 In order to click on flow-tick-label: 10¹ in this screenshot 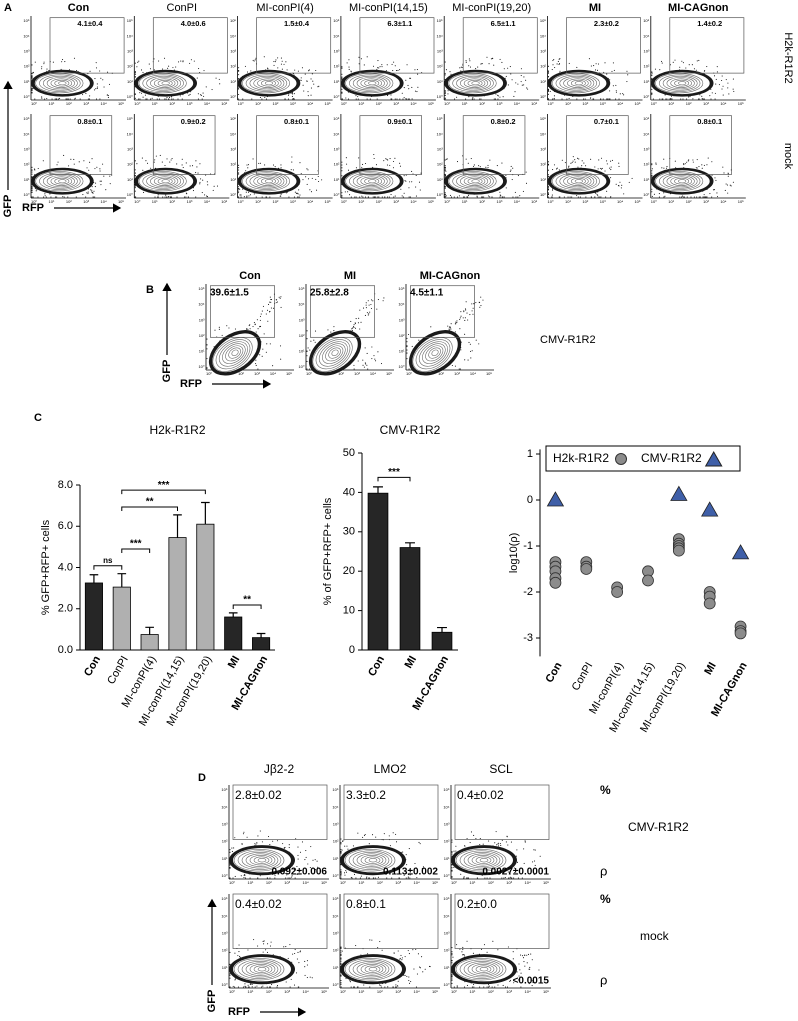, I will do `click(130, 179)`.